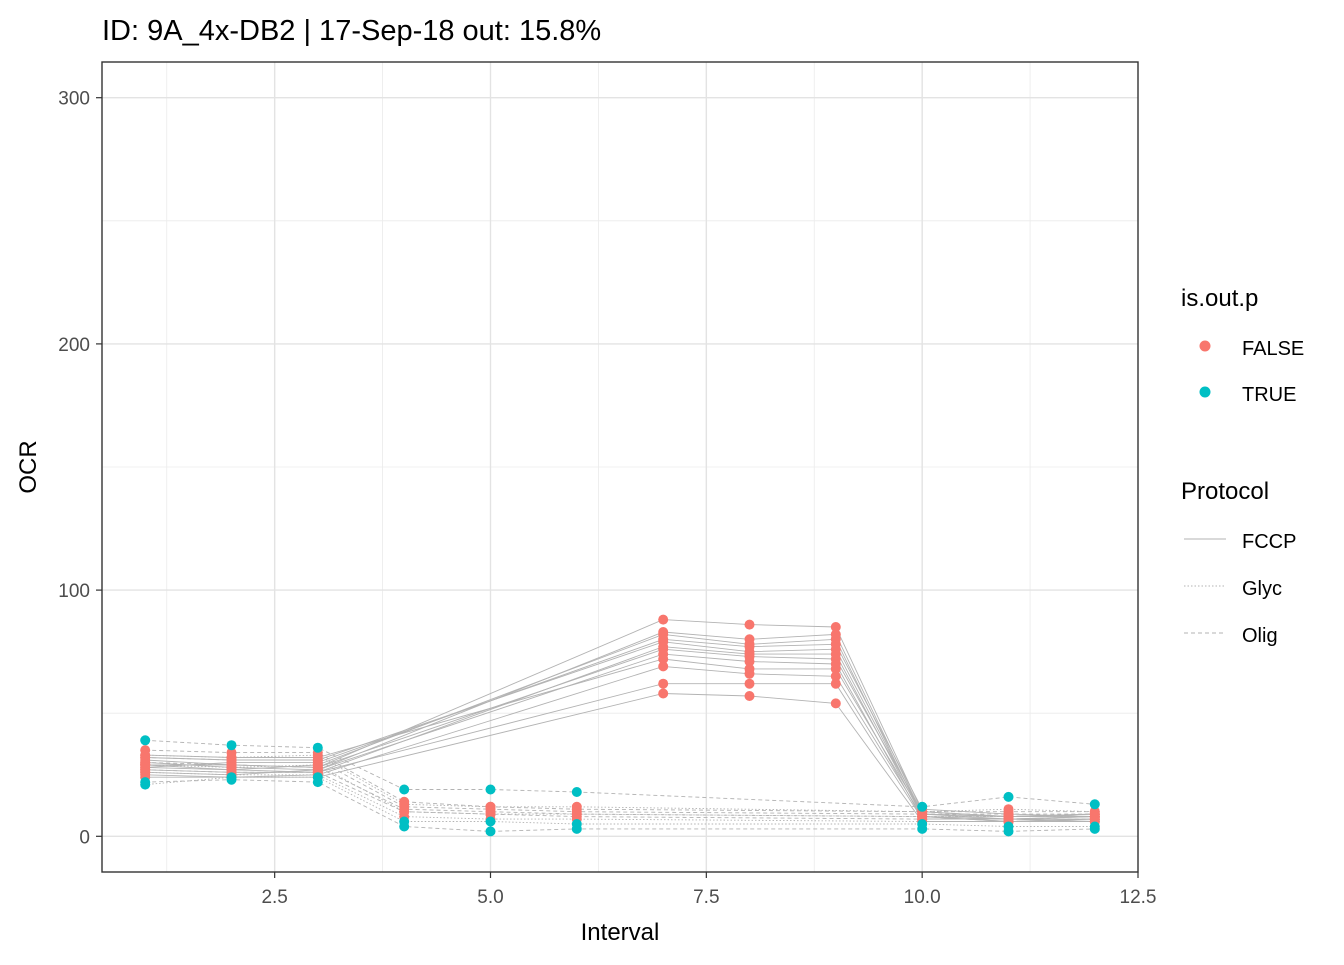 This screenshot has height=965, width=1344. I want to click on legend-label-glyc: Glyc, so click(1262, 589).